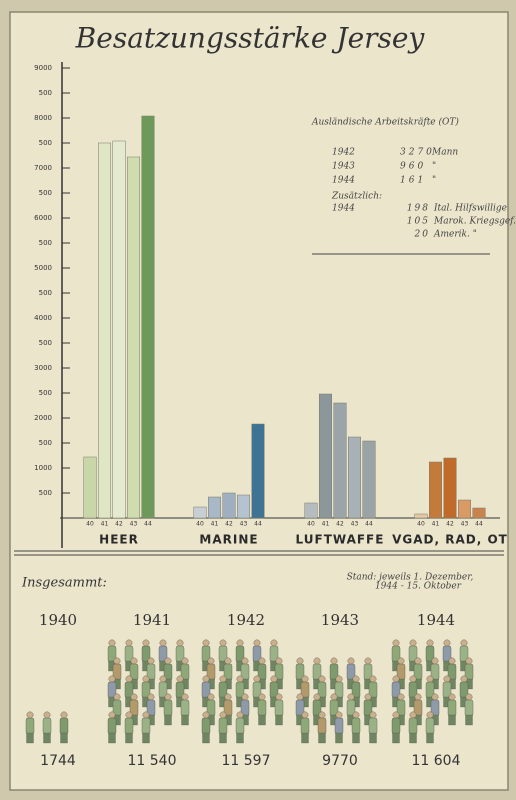 This screenshot has height=800, width=516. What do you see at coordinates (418, 222) in the screenshot?
I see `annotation-cell: 105` at bounding box center [418, 222].